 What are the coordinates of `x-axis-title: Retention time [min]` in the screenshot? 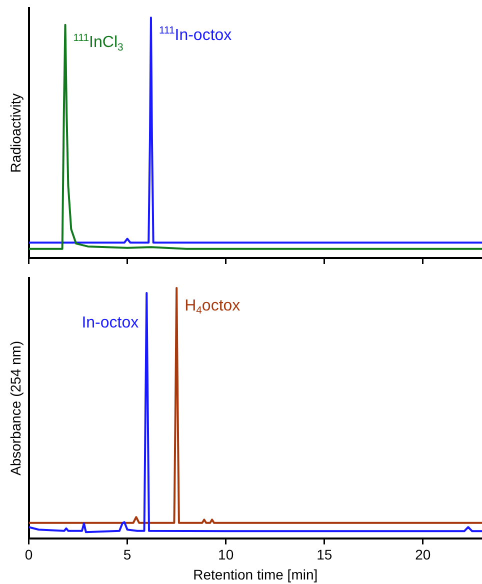 It's located at (255, 574).